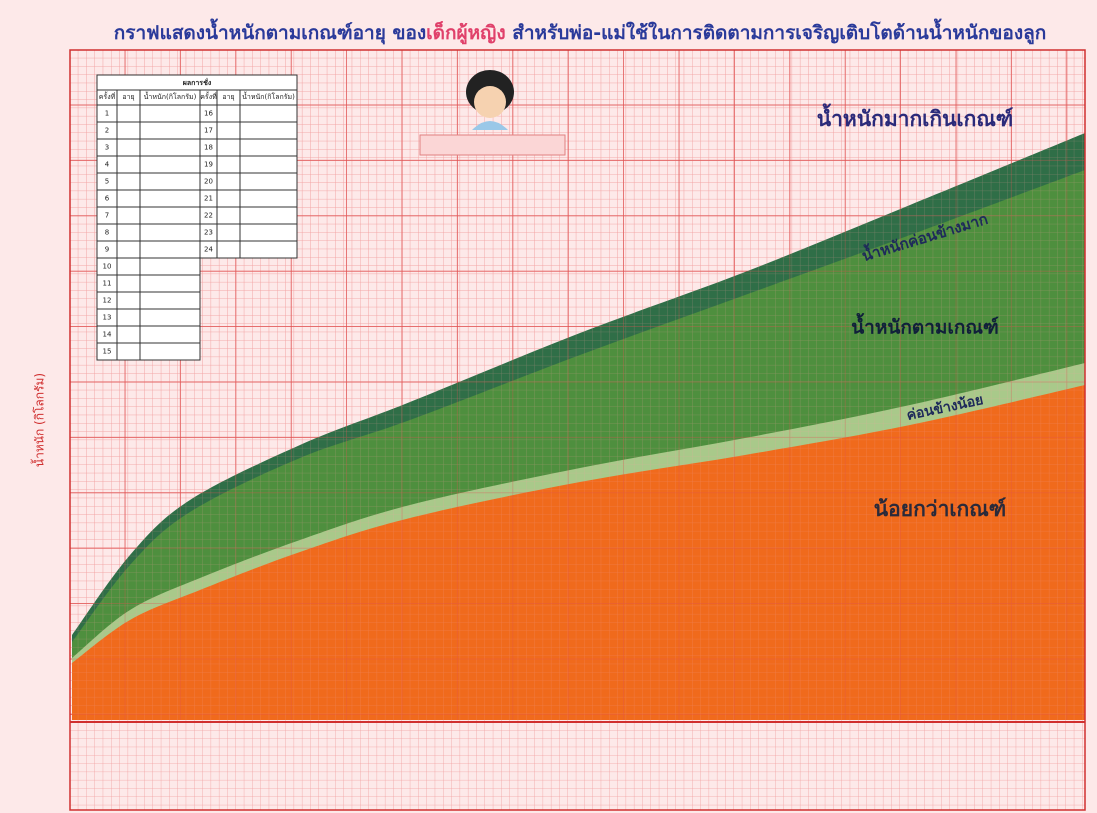  What do you see at coordinates (208, 165) in the screenshot?
I see `row-number: 19` at bounding box center [208, 165].